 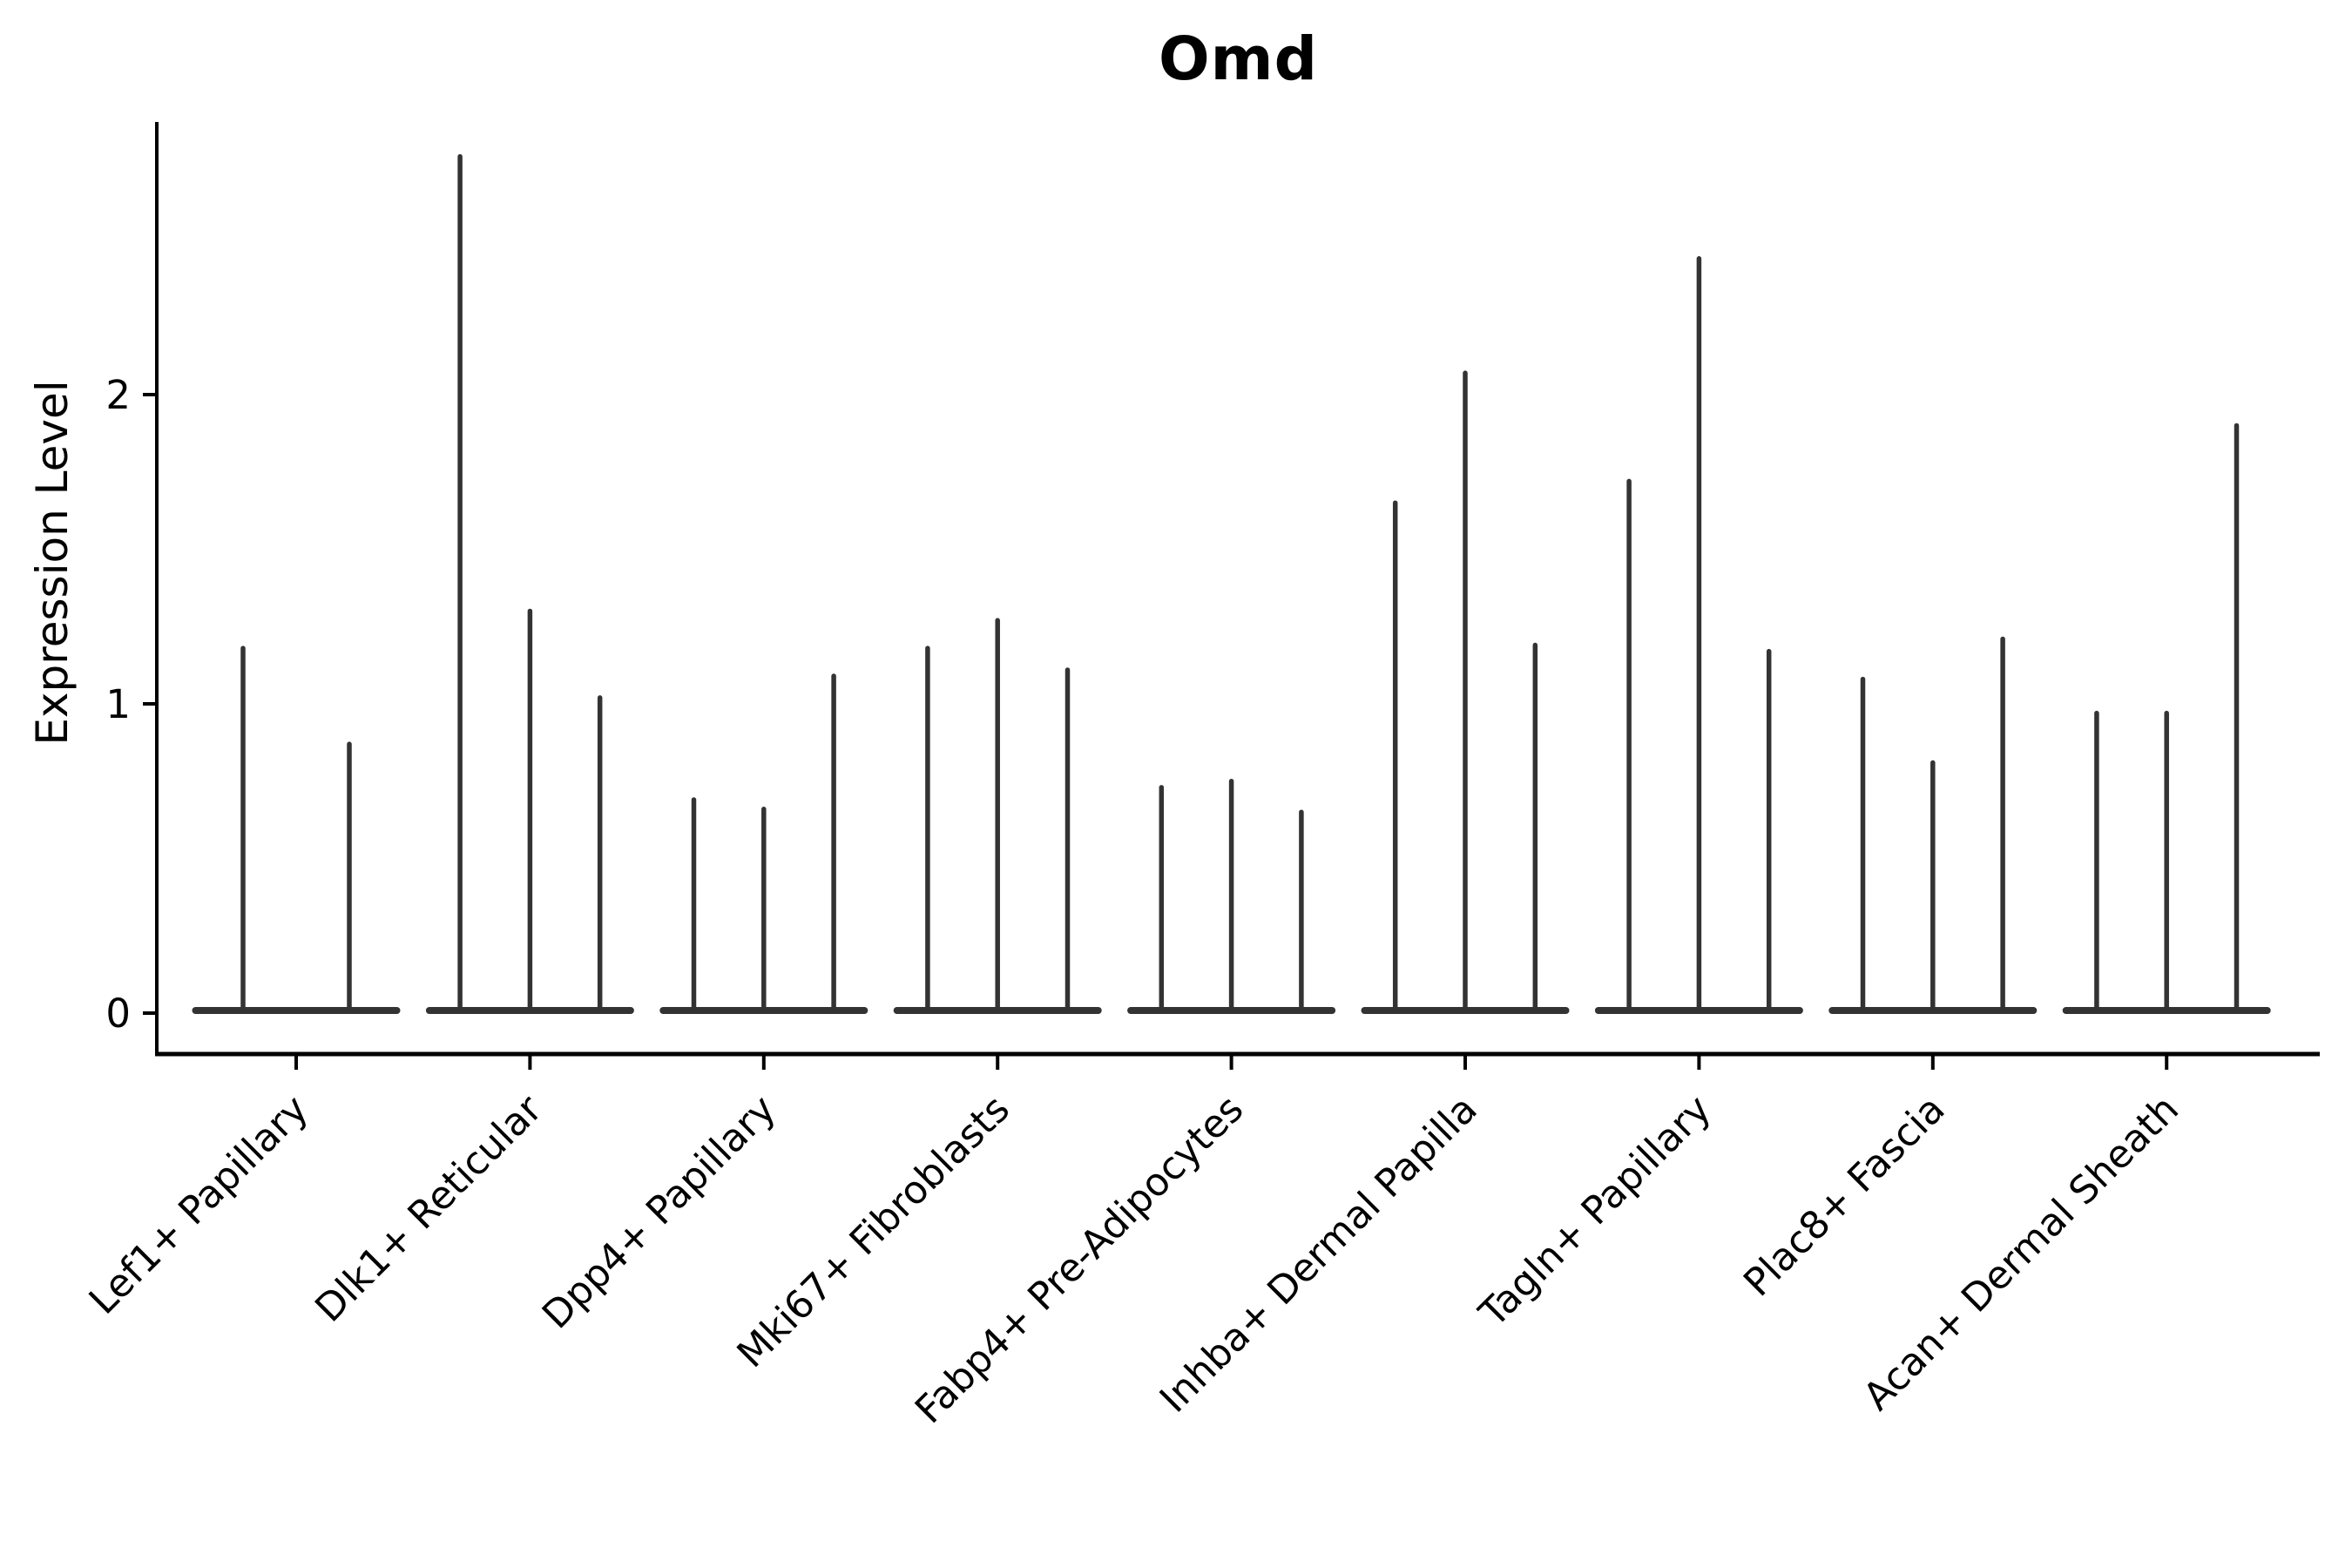 What do you see at coordinates (429, 1208) in the screenshot?
I see `x-tick-label: Dlk1+ Reticular` at bounding box center [429, 1208].